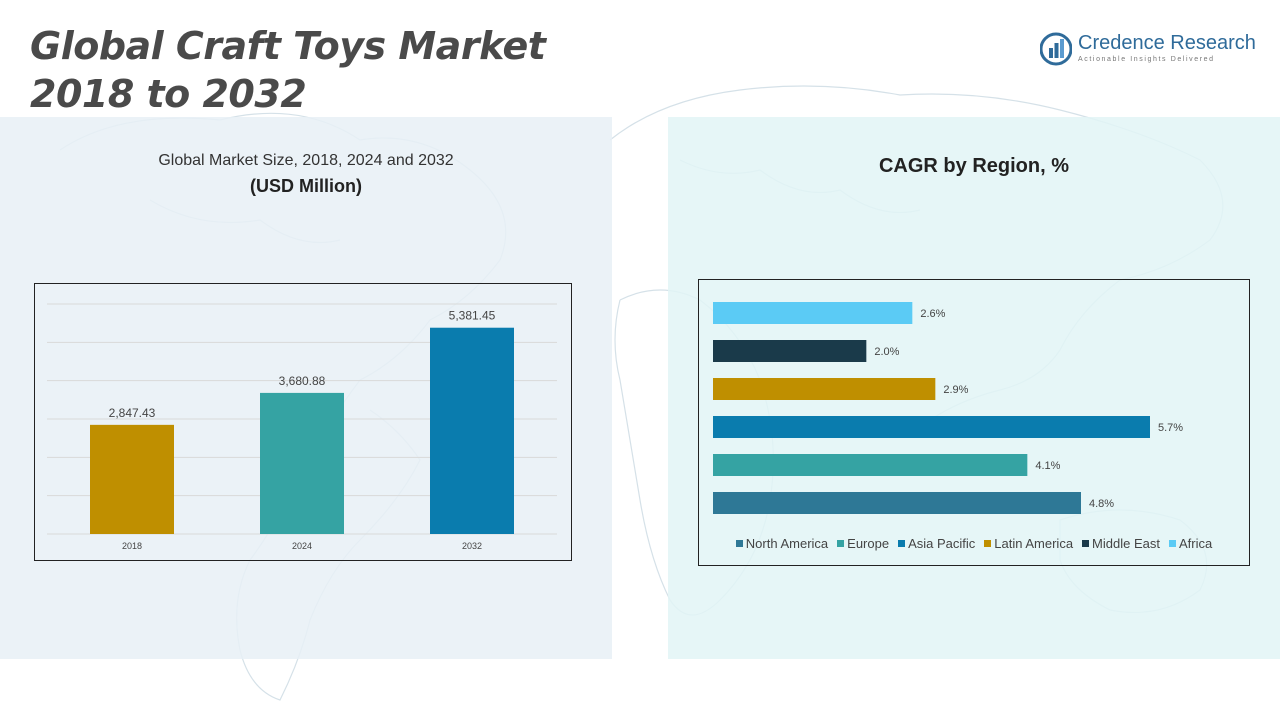  Describe the element at coordinates (132, 546) in the screenshot. I see `x-tick-label-2018: 2018` at that location.